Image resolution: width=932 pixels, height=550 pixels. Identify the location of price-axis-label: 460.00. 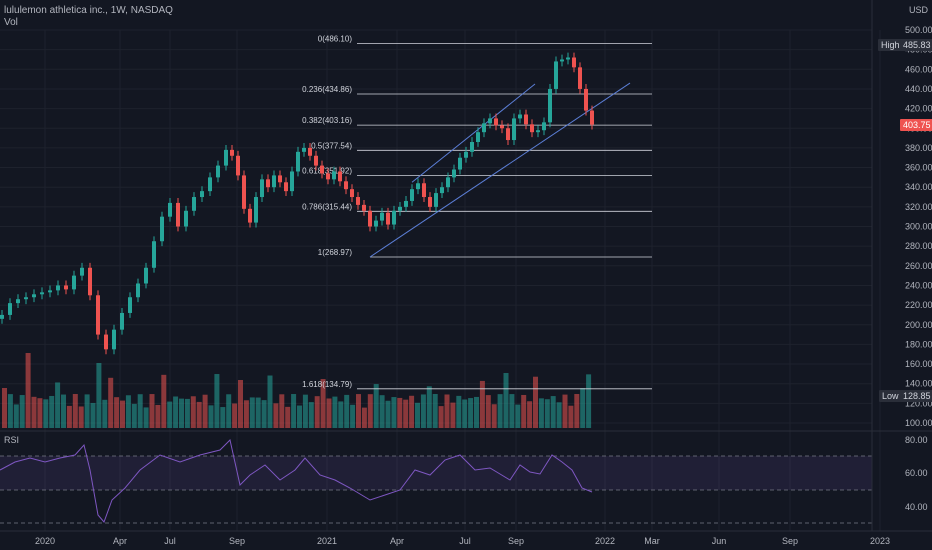
(918, 69).